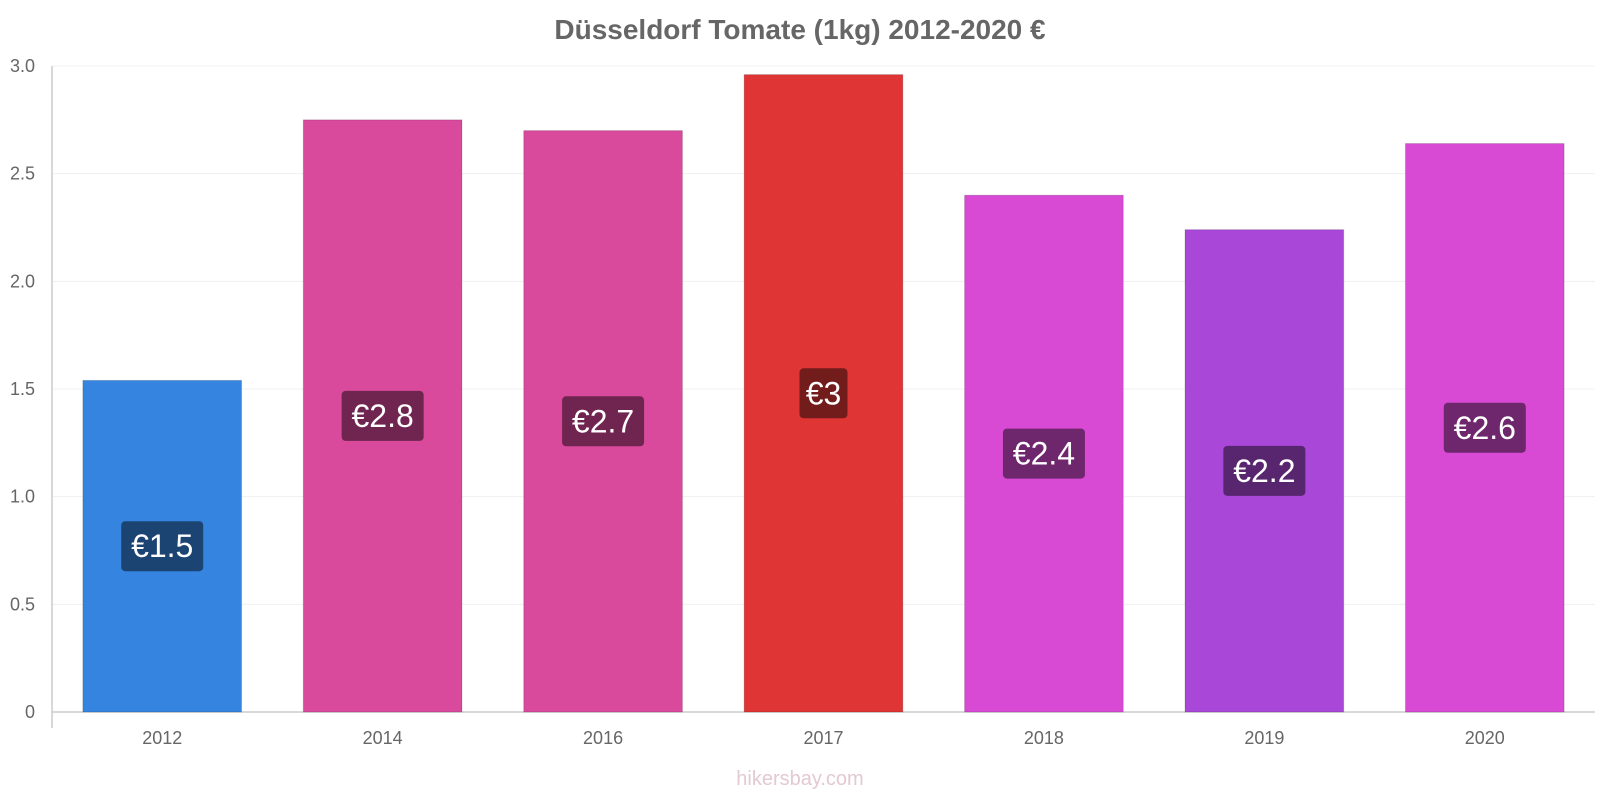  What do you see at coordinates (22, 174) in the screenshot?
I see `y-tick-label: 2.5` at bounding box center [22, 174].